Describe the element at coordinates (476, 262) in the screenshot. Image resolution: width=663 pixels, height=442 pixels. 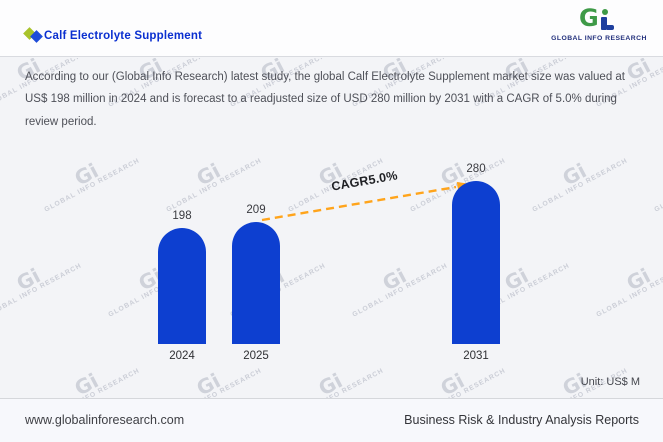
I see `bar-2031` at that location.